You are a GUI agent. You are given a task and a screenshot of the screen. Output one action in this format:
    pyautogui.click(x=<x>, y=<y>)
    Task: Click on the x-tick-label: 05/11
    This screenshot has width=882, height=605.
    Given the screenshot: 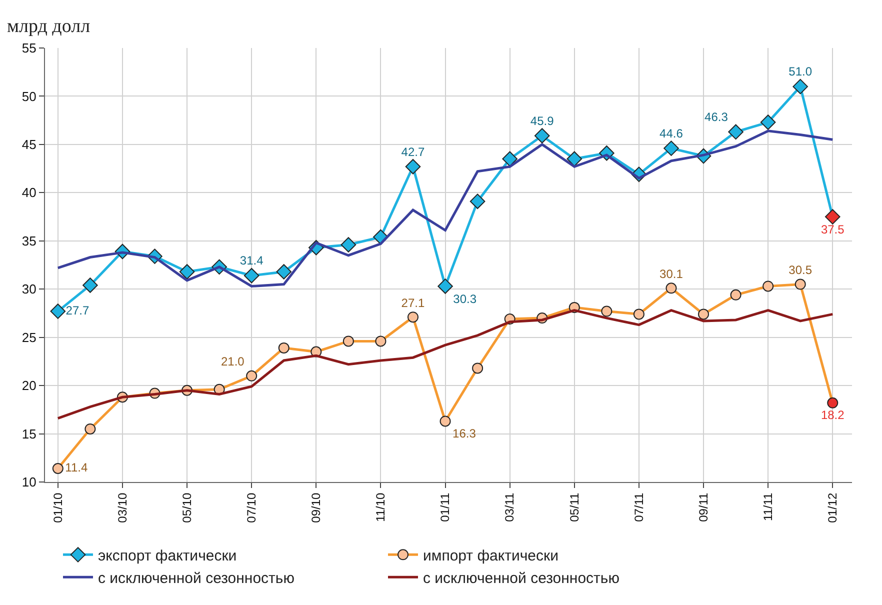 What is the action you would take?
    pyautogui.click(x=574, y=507)
    